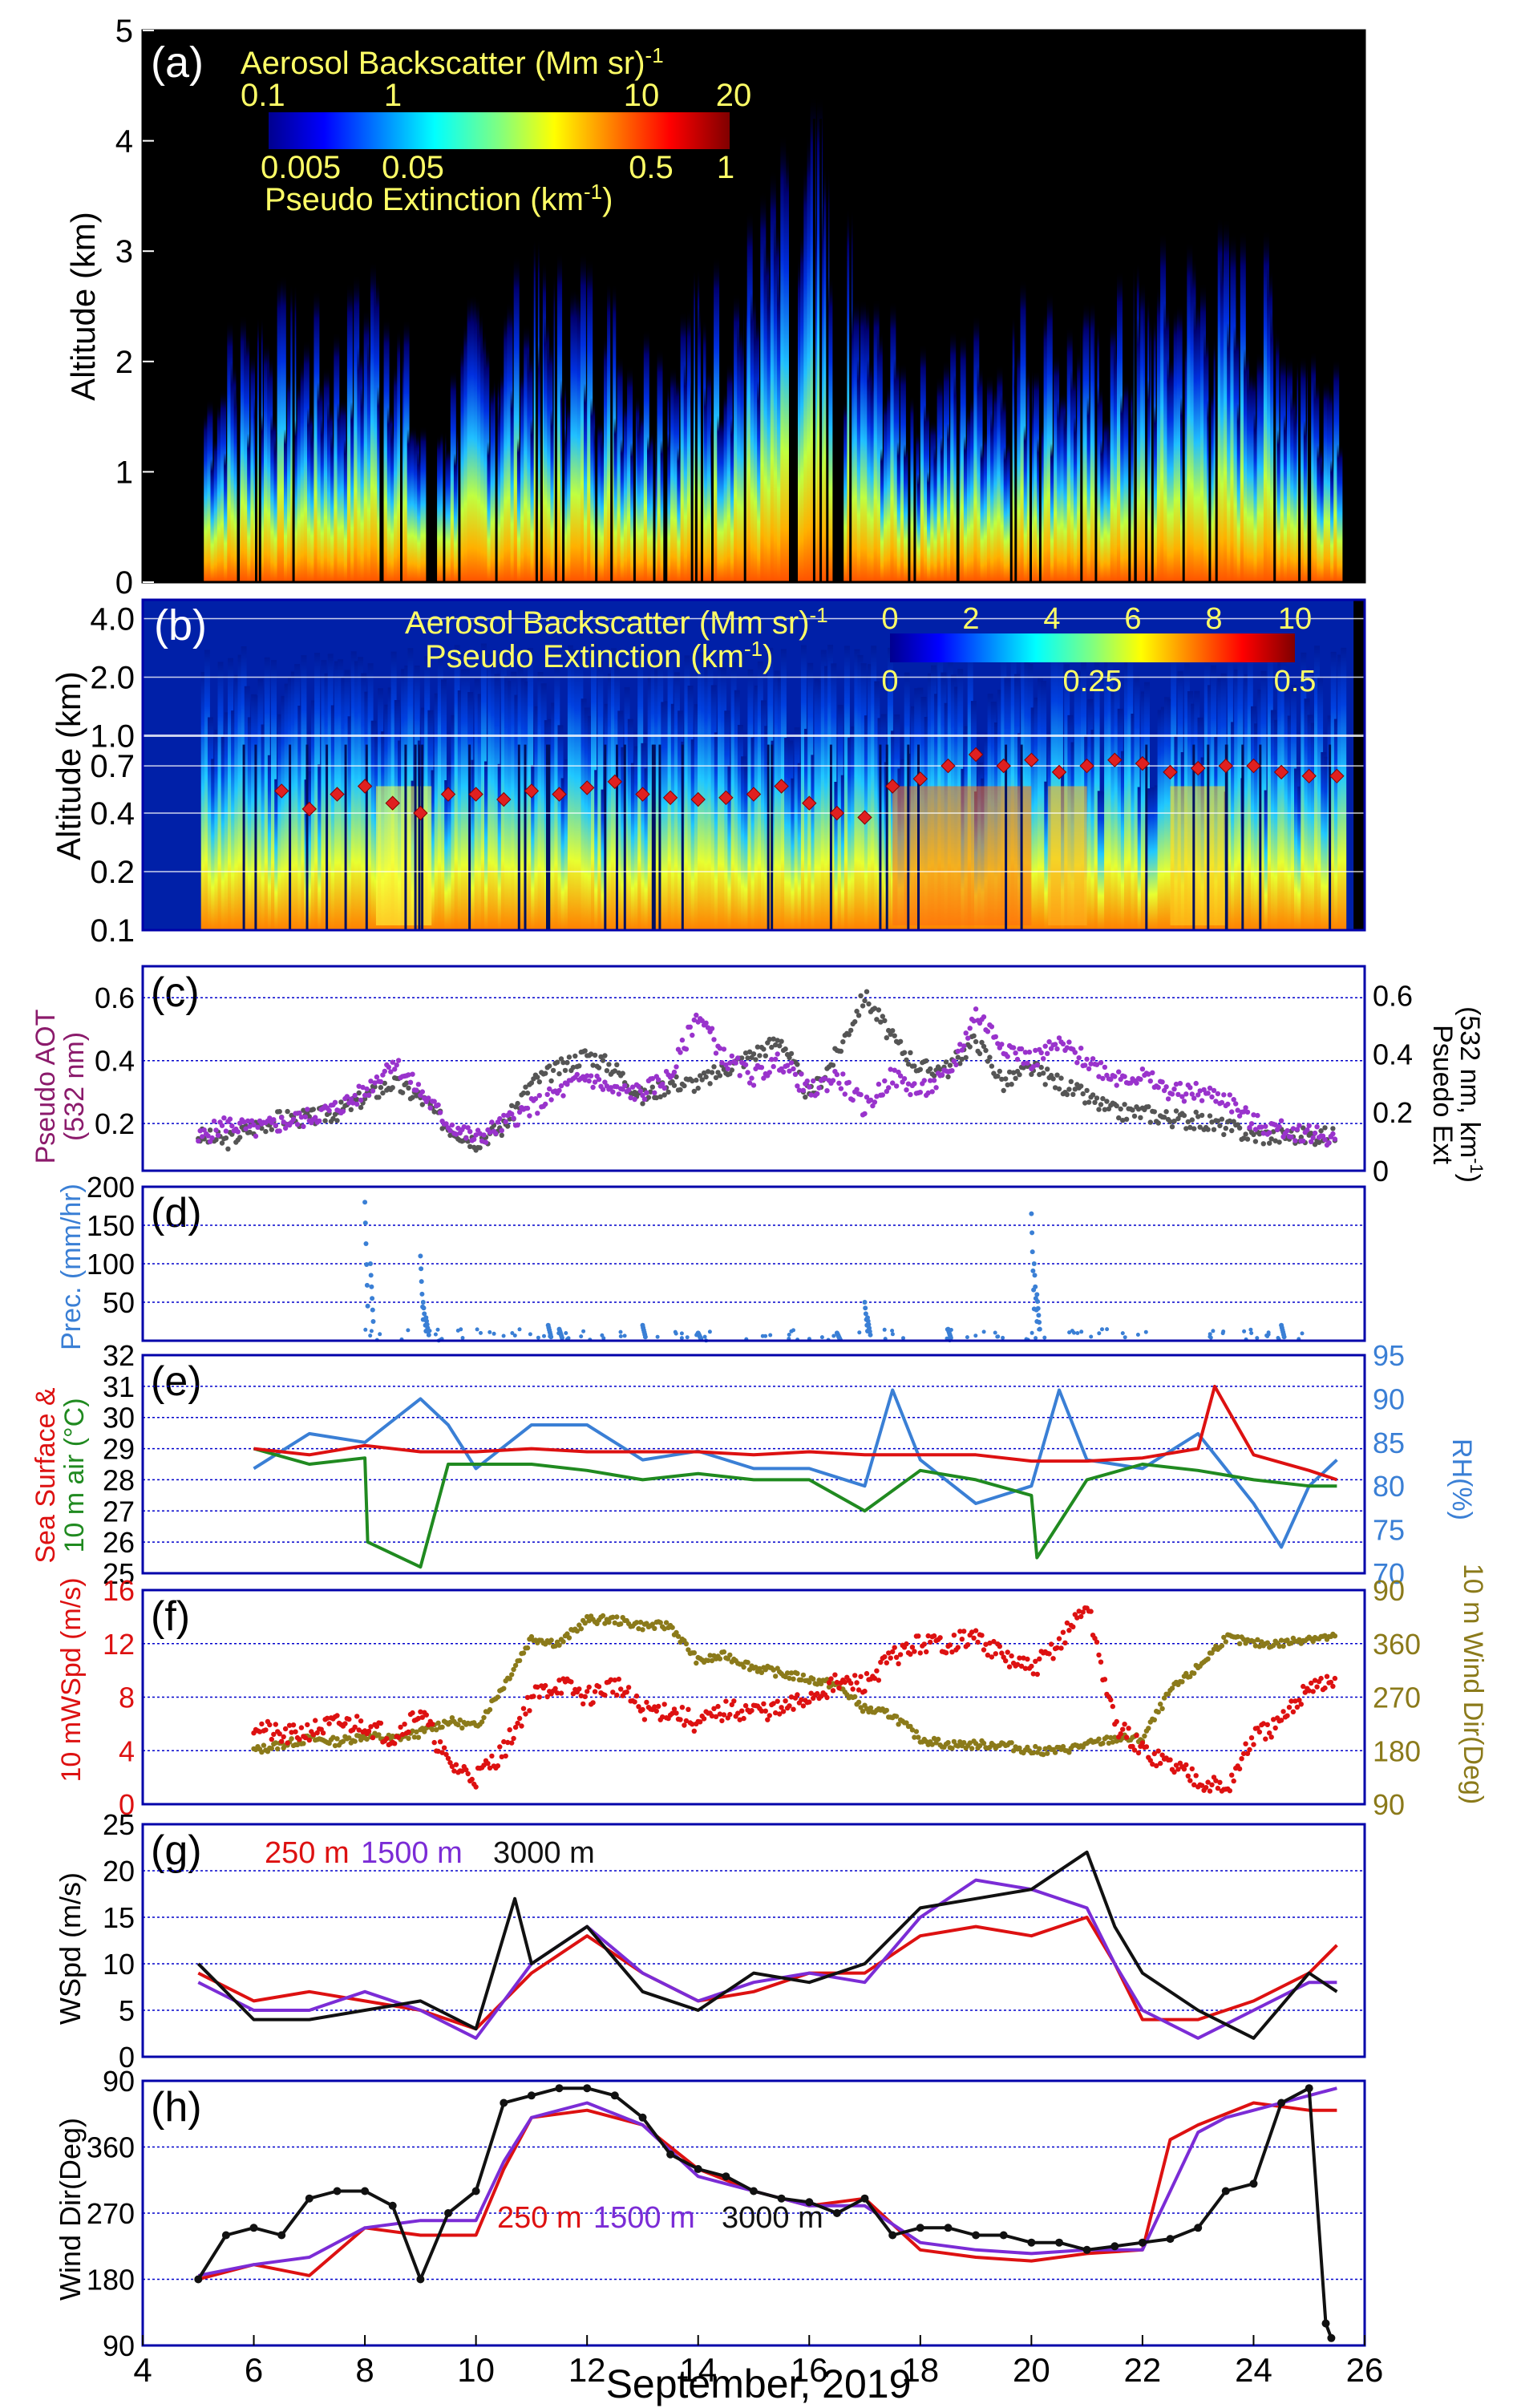 This screenshot has height=2408, width=1517. Describe the element at coordinates (1031, 2242) in the screenshot. I see `panel-h-data-point` at that location.